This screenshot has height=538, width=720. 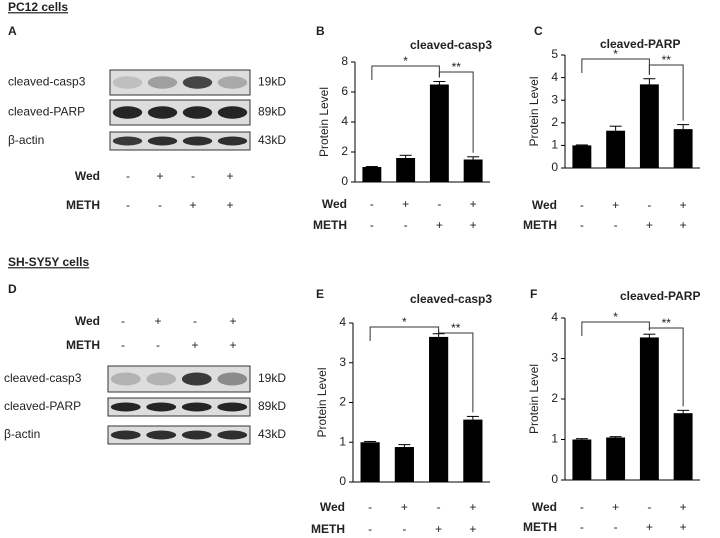 I want to click on panel-letter: B, so click(x=320, y=31).